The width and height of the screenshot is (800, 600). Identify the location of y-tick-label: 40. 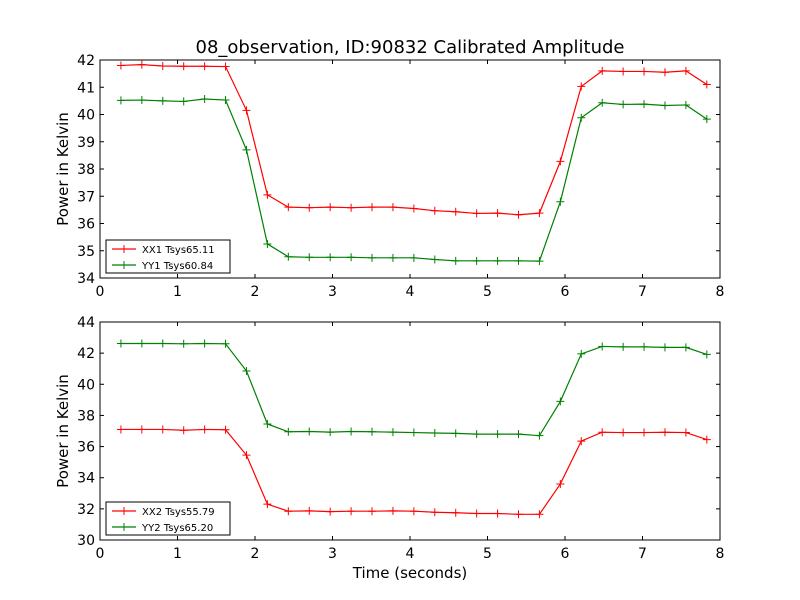
(86, 116).